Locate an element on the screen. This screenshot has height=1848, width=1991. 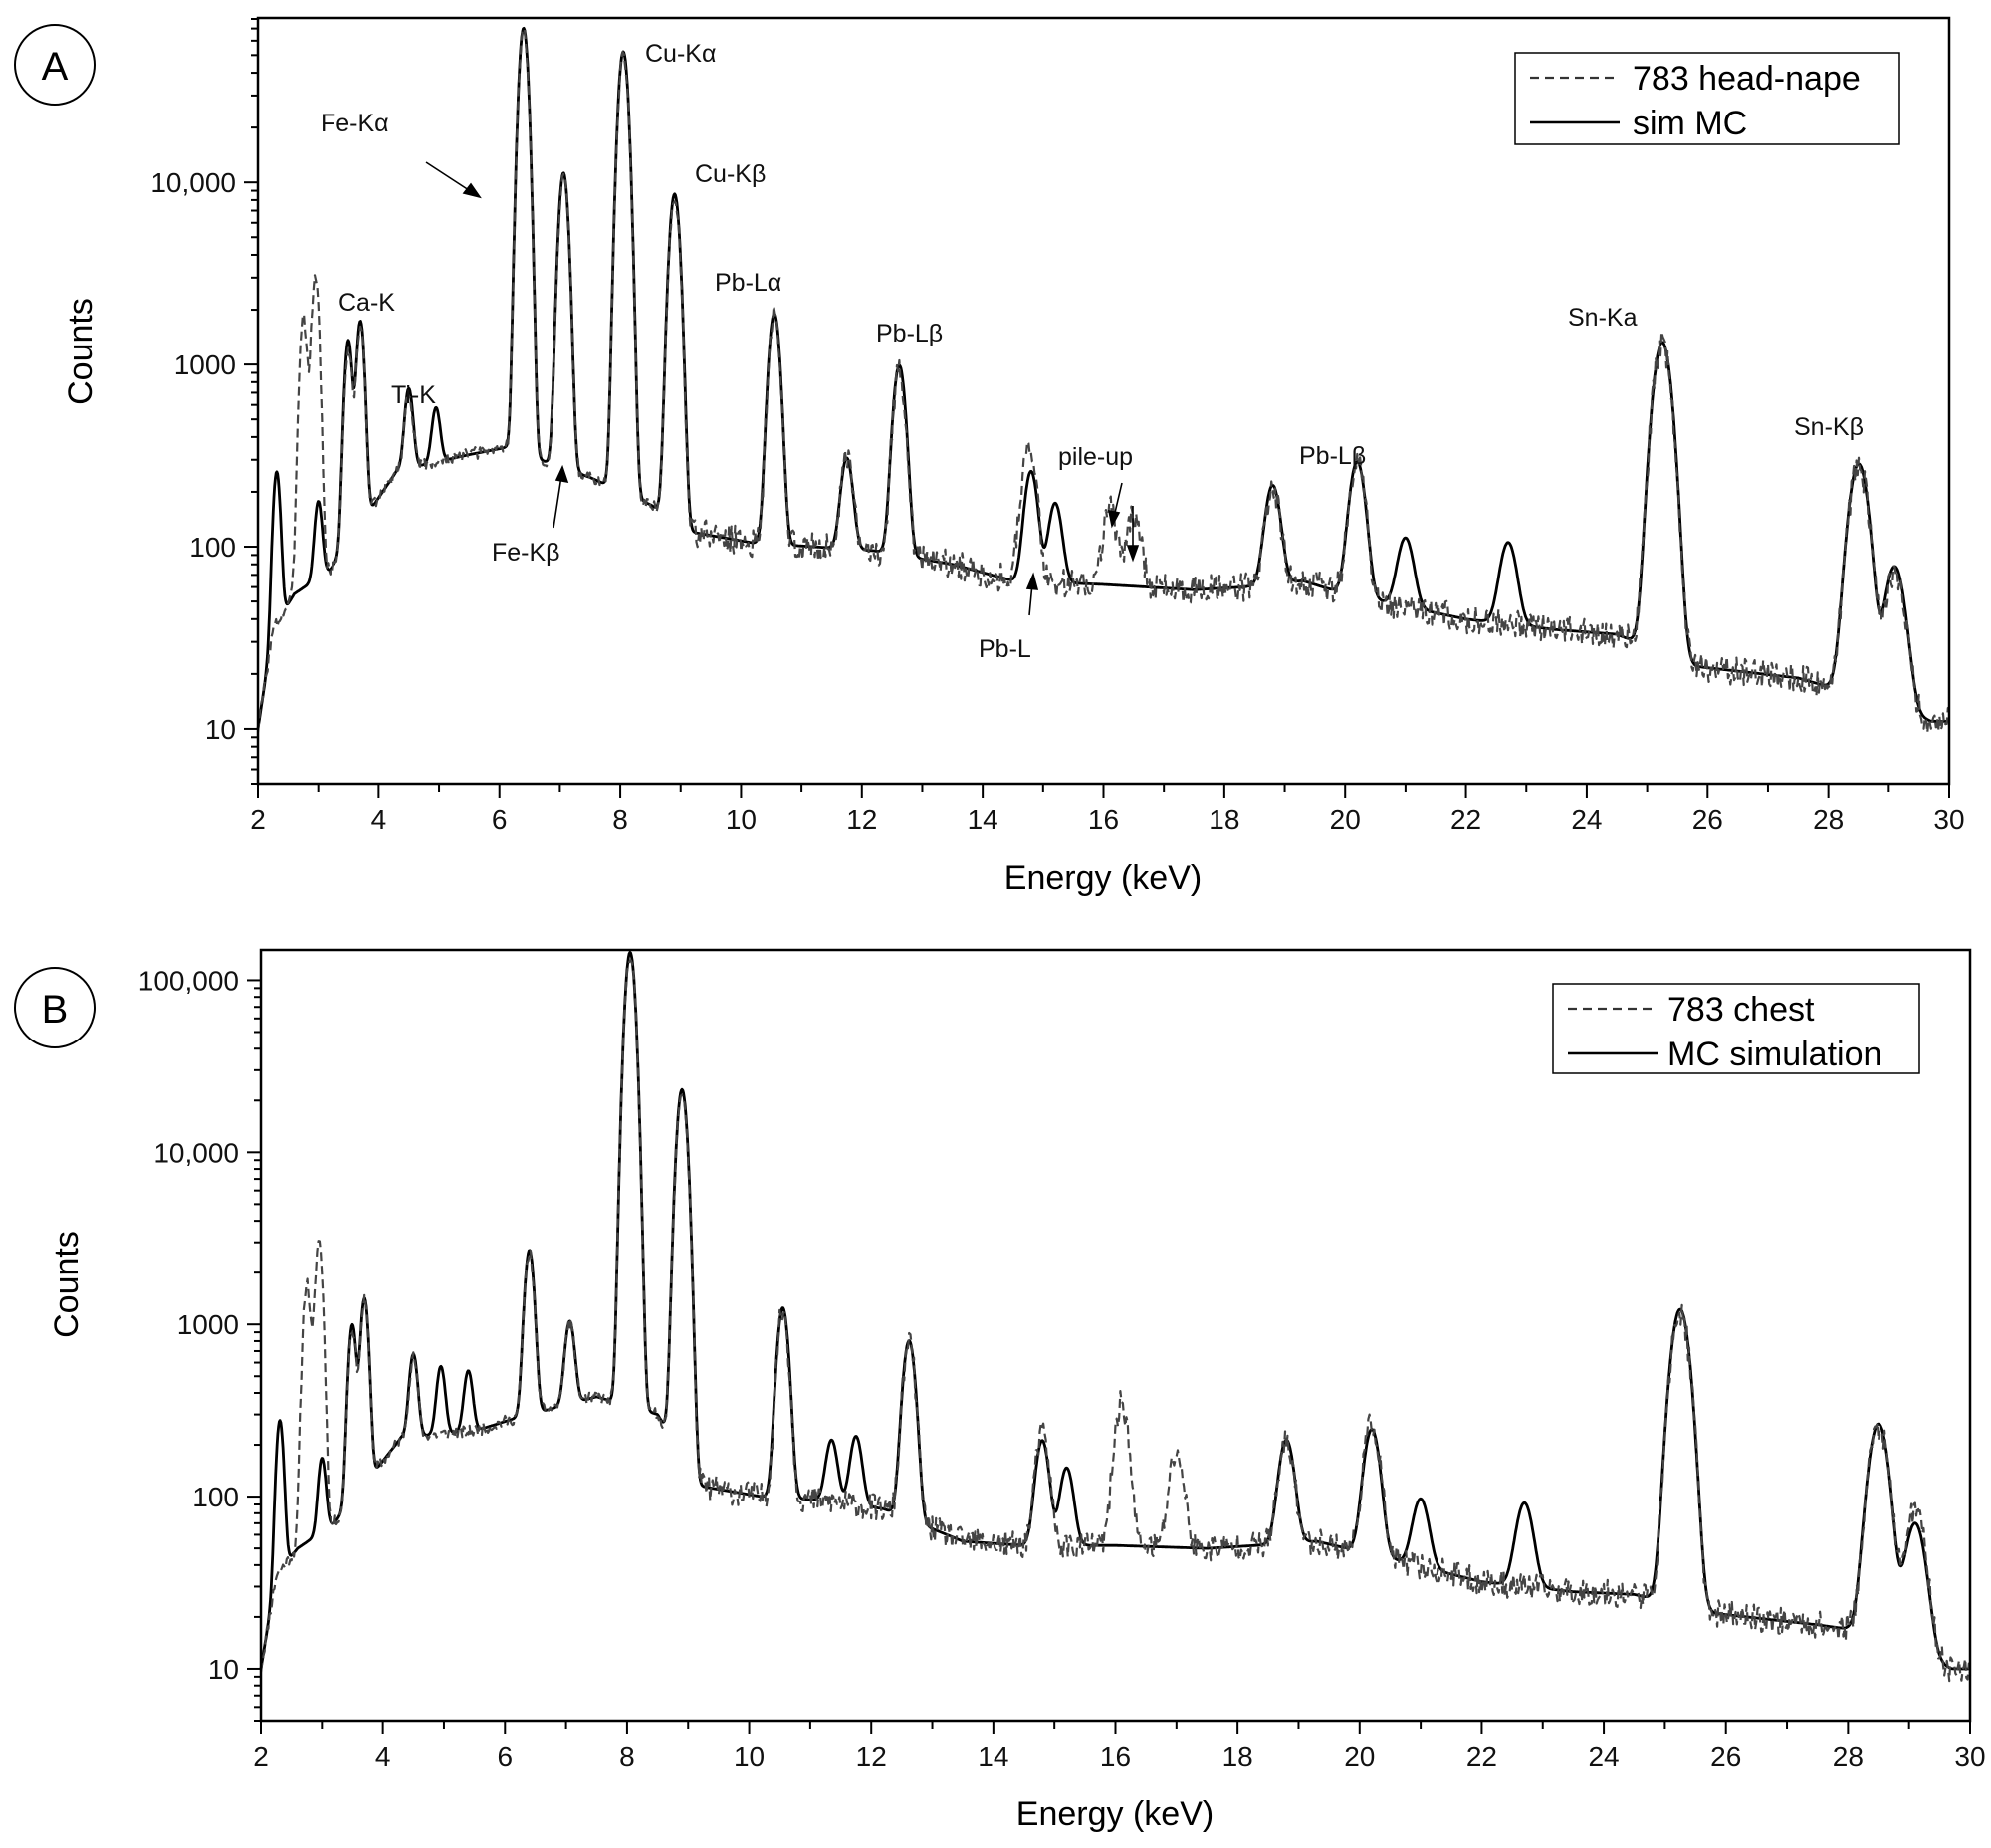
annotation-fe-kb: Fe-Kβ is located at coordinates (526, 553).